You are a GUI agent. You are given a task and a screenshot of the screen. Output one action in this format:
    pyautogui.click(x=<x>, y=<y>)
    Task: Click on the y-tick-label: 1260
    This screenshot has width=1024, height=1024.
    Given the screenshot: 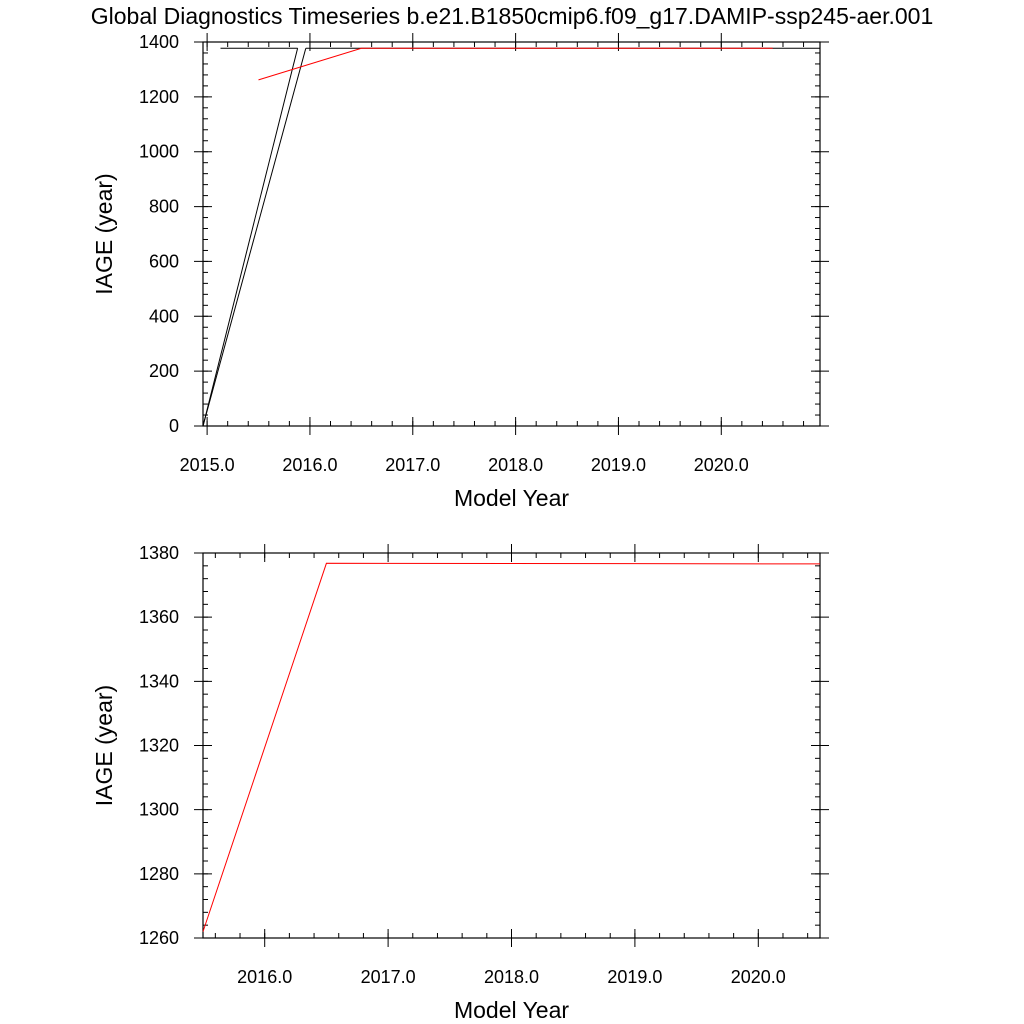 What is the action you would take?
    pyautogui.click(x=159, y=938)
    